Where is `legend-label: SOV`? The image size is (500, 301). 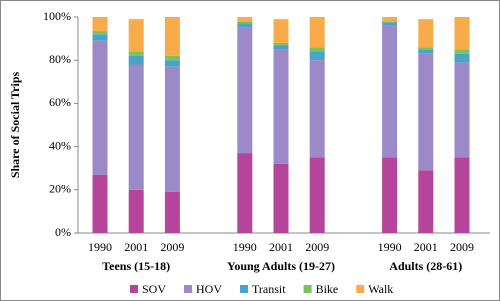
legend-label: SOV is located at coordinates (154, 289).